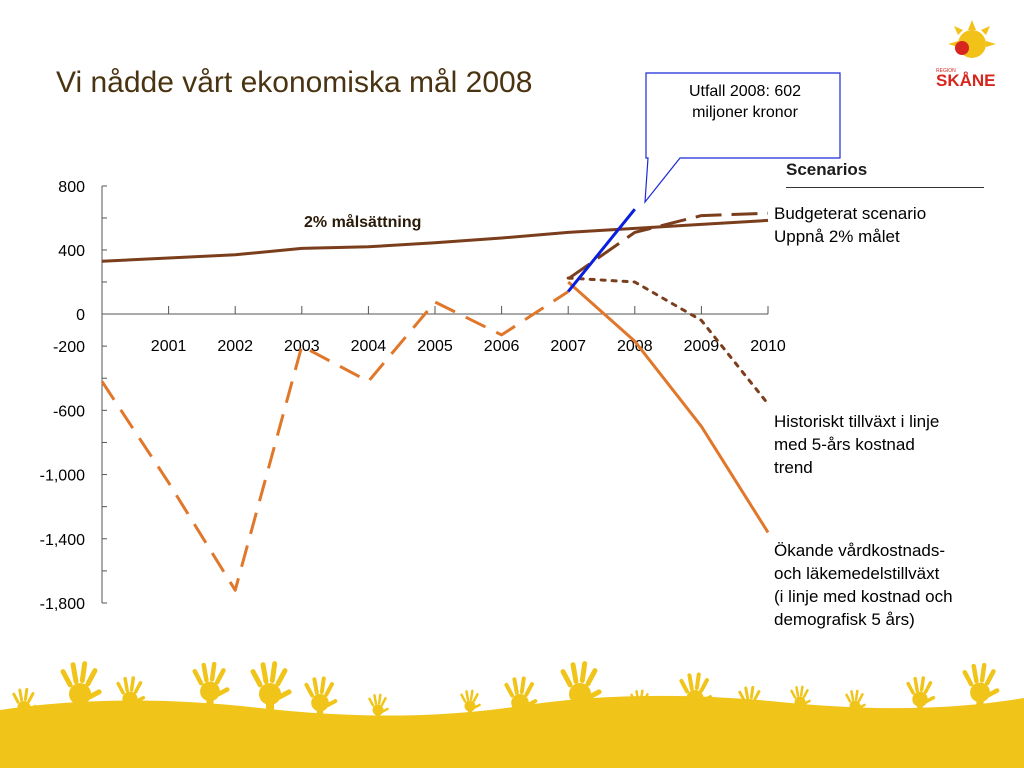 The width and height of the screenshot is (1024, 768). Describe the element at coordinates (71, 187) in the screenshot. I see `y-tick-label: 800` at that location.